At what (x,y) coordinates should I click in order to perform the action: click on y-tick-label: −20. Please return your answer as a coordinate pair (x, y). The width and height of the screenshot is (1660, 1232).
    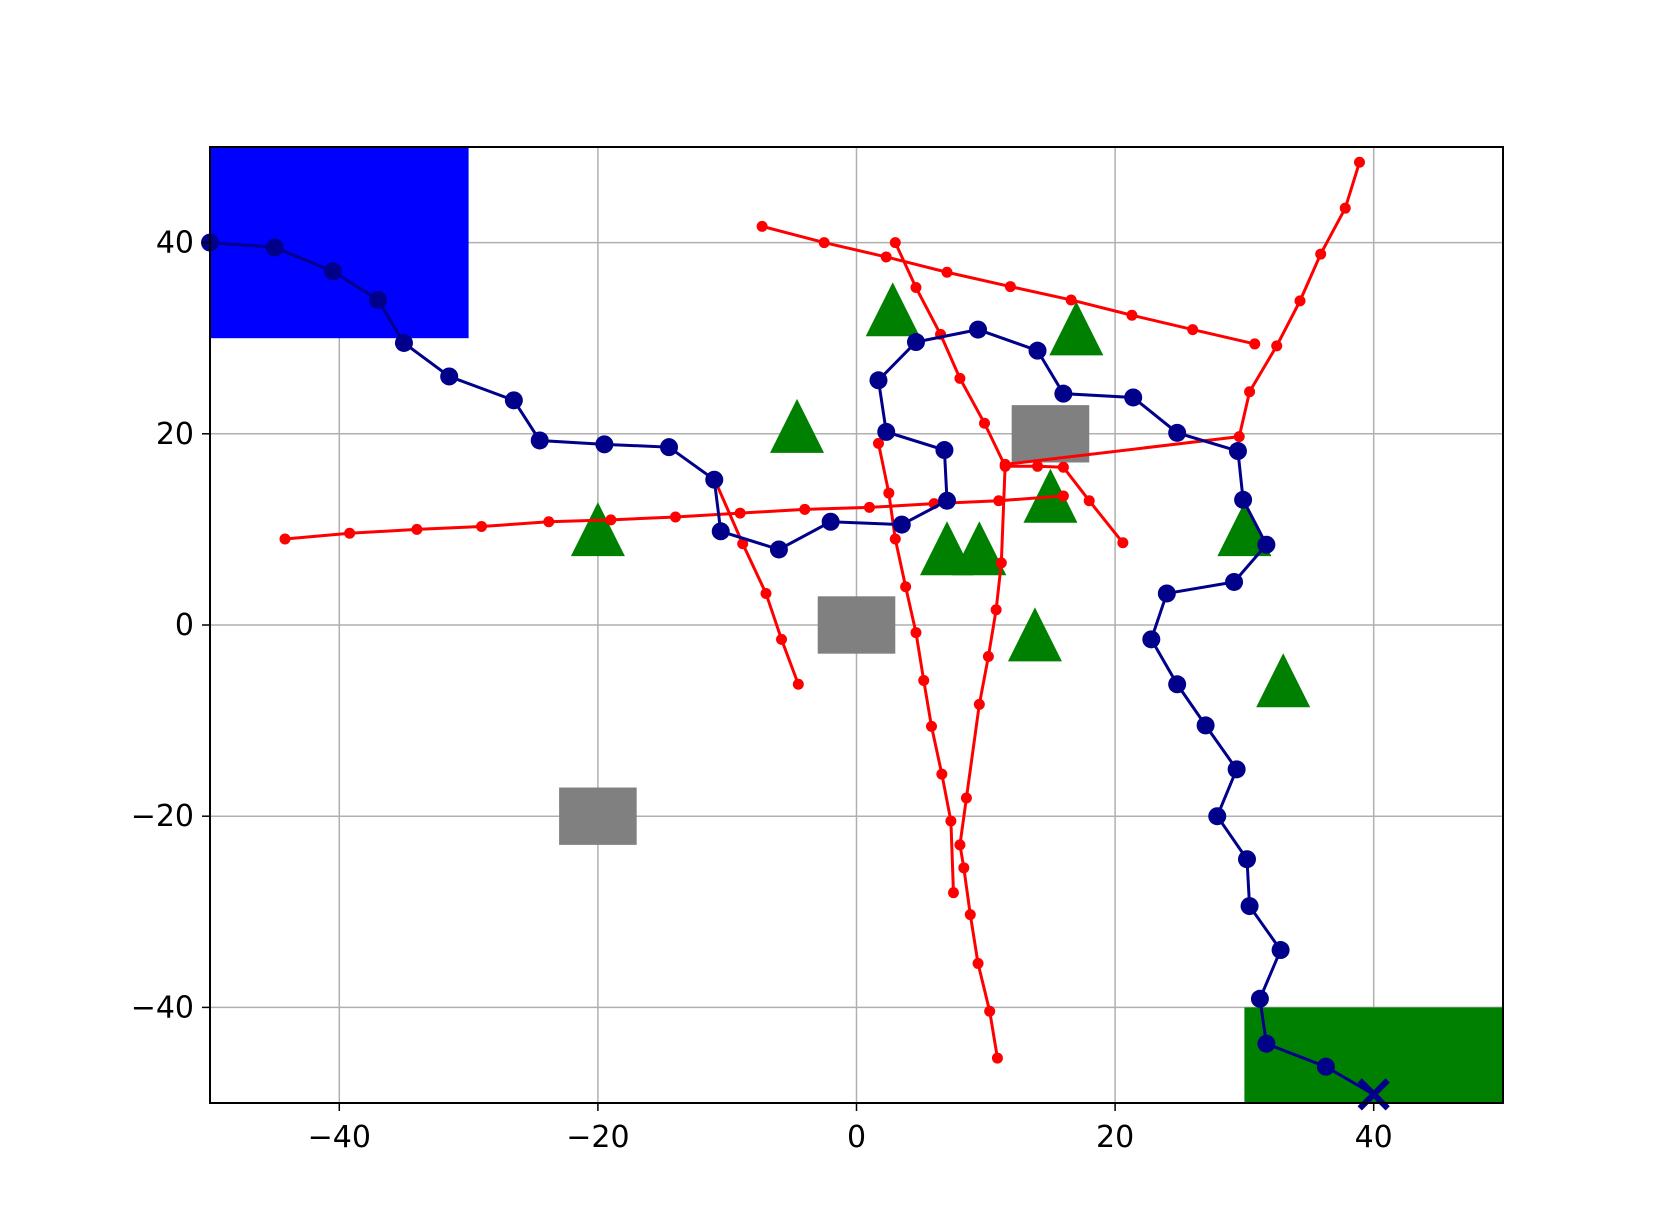
    Looking at the image, I should click on (162, 816).